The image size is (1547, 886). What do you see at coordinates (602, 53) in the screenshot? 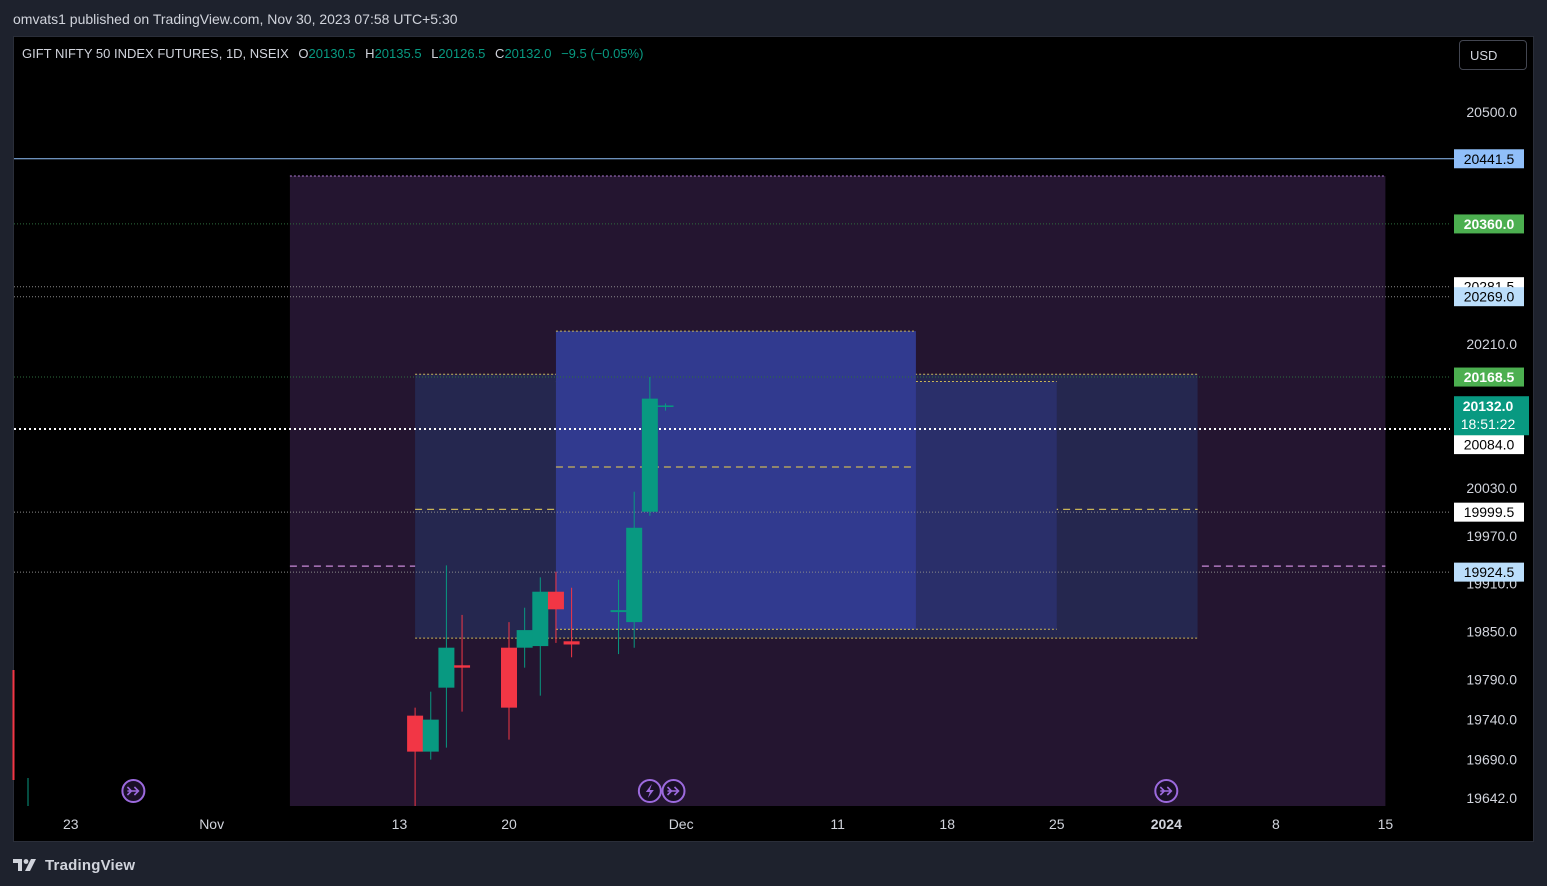
I see `change-value: −9.5 (−0.05%)` at bounding box center [602, 53].